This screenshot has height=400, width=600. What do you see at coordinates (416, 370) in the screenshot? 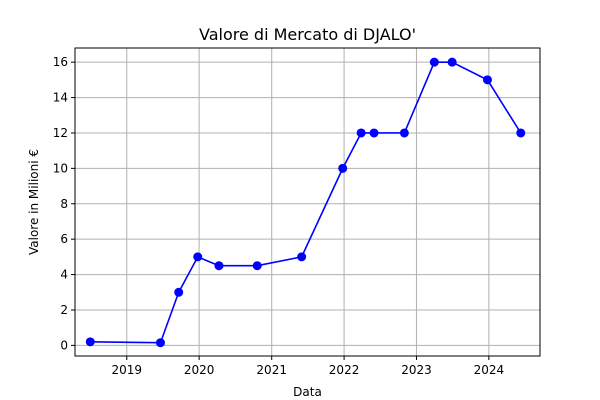
I see `x-tick-label: 2023` at bounding box center [416, 370].